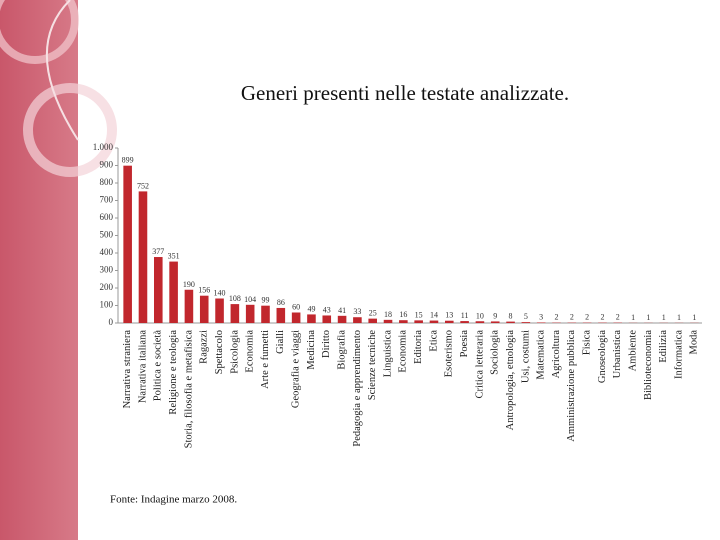 This screenshot has width=720, height=540. What do you see at coordinates (107, 200) in the screenshot?
I see `y-tick-label: 700` at bounding box center [107, 200].